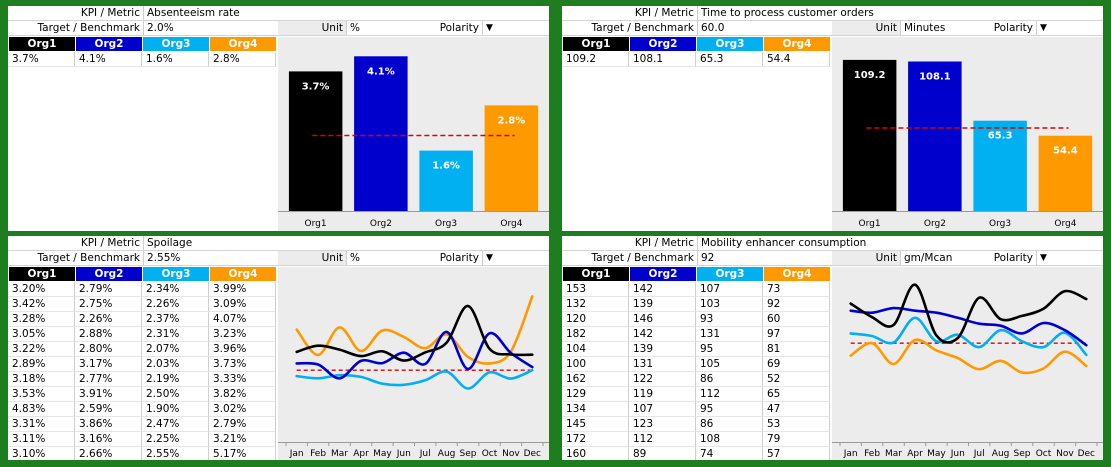 This screenshot has width=1111, height=467. What do you see at coordinates (41, 334) in the screenshot?
I see `table-cell: 3.05%` at bounding box center [41, 334].